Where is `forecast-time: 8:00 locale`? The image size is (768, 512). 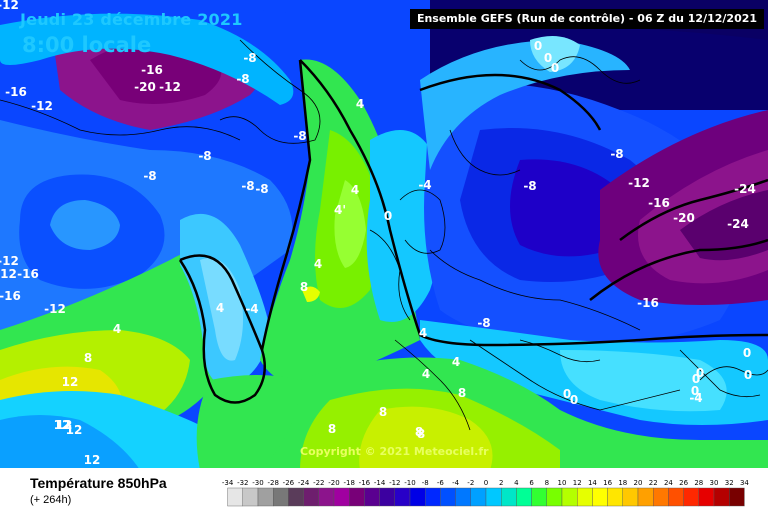 forecast-time: 8:00 locale is located at coordinates (87, 45).